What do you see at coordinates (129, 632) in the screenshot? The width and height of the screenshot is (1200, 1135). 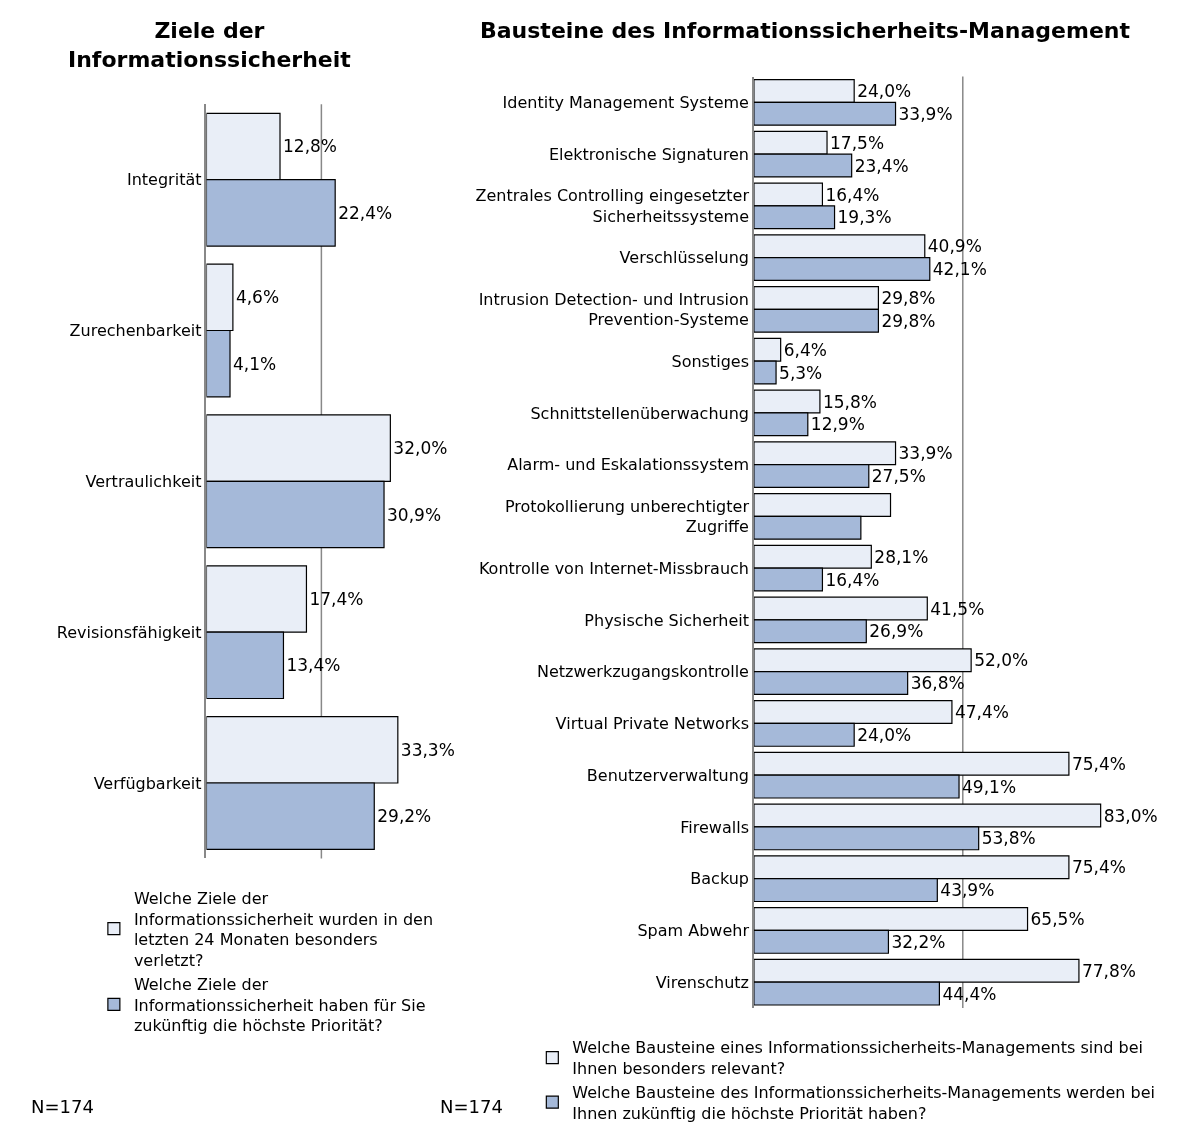 I see `y-tick-label: Revisionsfähigkeit` at bounding box center [129, 632].